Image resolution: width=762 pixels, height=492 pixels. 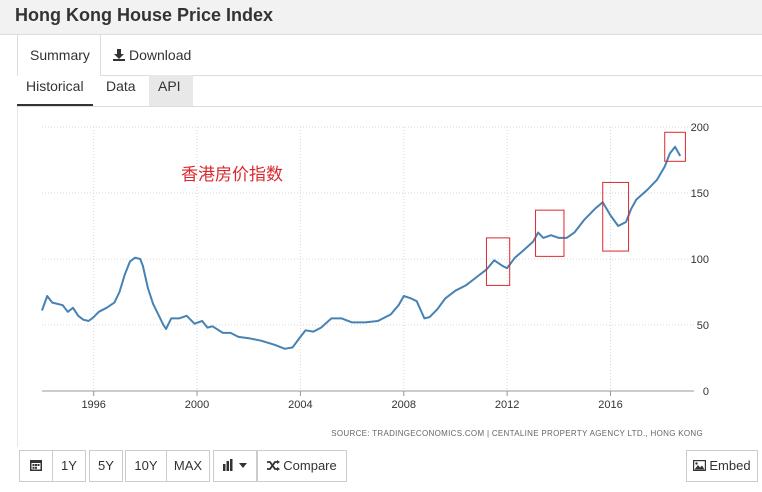 I want to click on download-icon, so click(x=119, y=55).